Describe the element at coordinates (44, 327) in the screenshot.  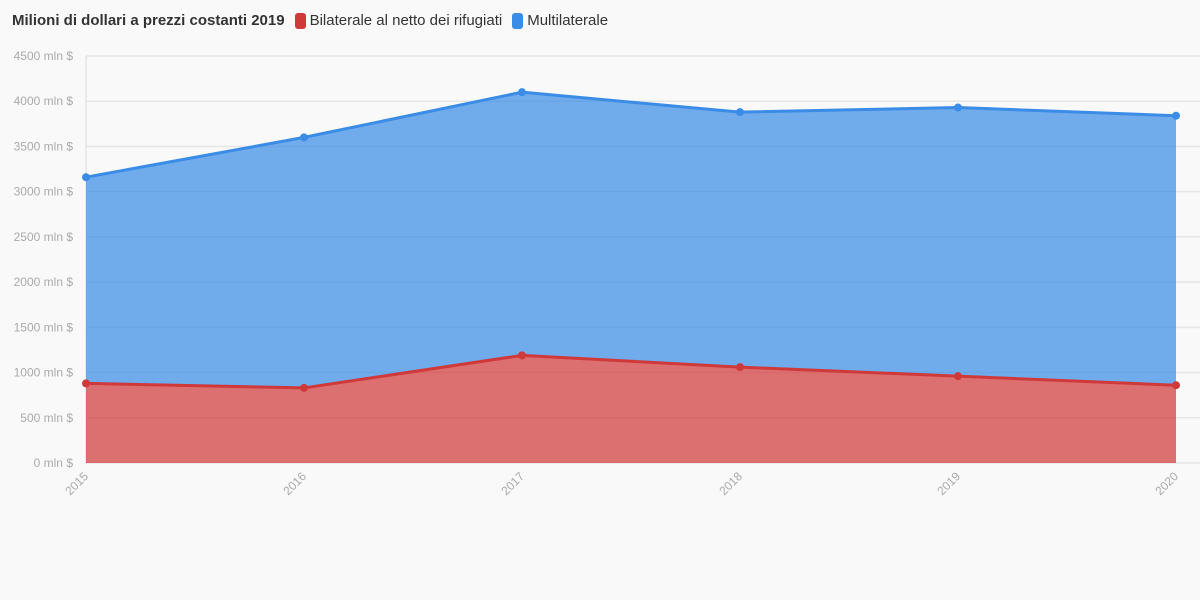
I see `y-tick-label: 1500 mln $` at that location.